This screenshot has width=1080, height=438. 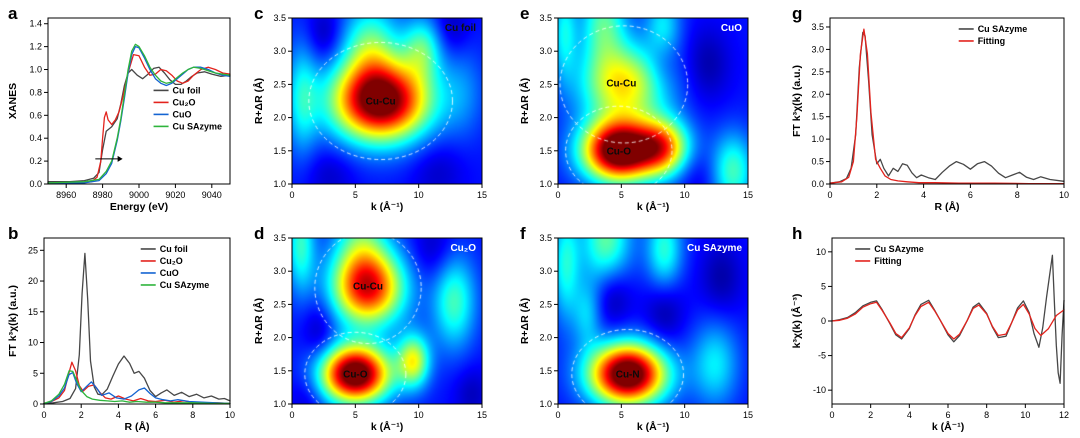 What do you see at coordinates (525, 13) in the screenshot?
I see `panel-e-letter: e` at bounding box center [525, 13].